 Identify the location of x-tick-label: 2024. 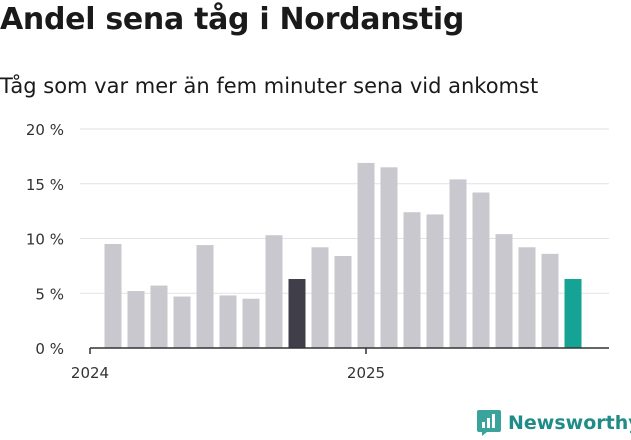
(90, 373).